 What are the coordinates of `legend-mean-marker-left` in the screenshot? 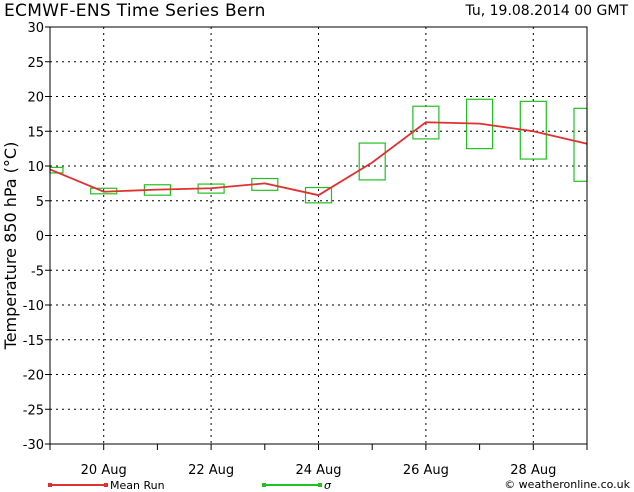 It's located at (50, 485).